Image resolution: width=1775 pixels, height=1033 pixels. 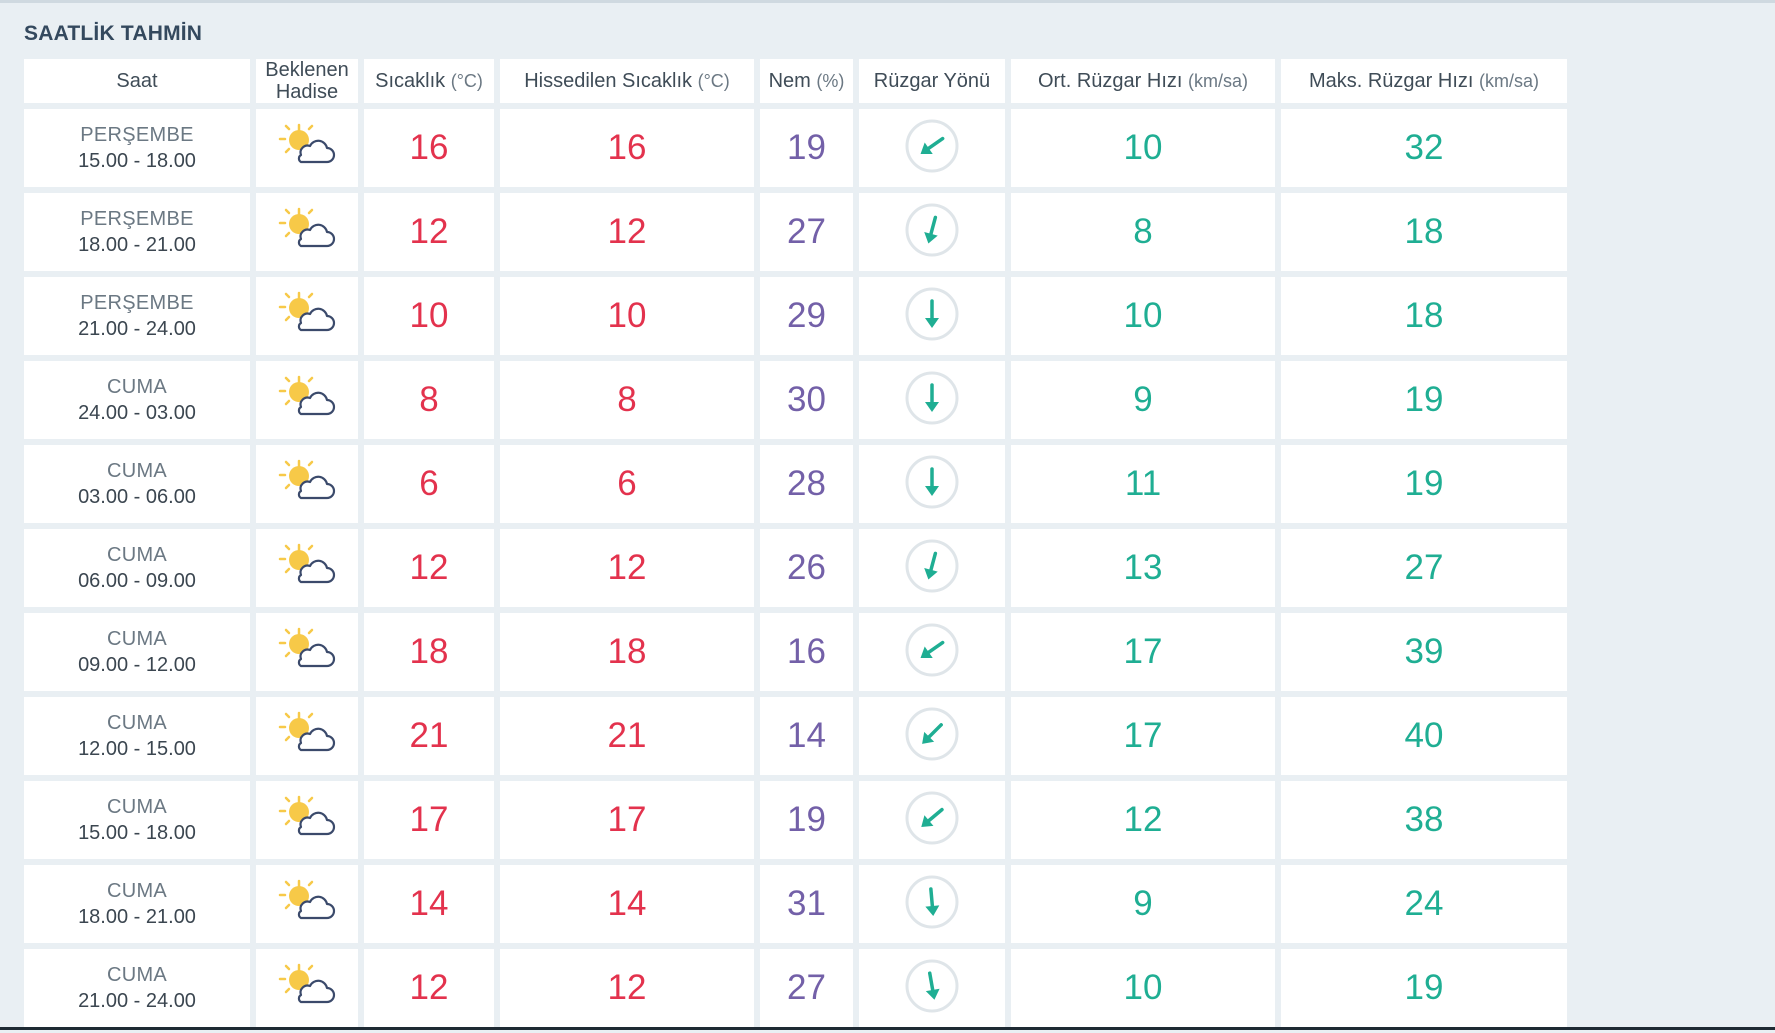 What do you see at coordinates (1424, 232) in the screenshot?
I see `max-wind-cell: 18` at bounding box center [1424, 232].